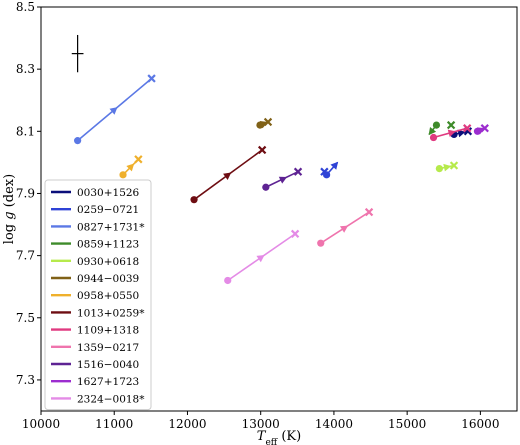  Describe the element at coordinates (25, 256) in the screenshot. I see `y-tick-label: 7.7` at that location.